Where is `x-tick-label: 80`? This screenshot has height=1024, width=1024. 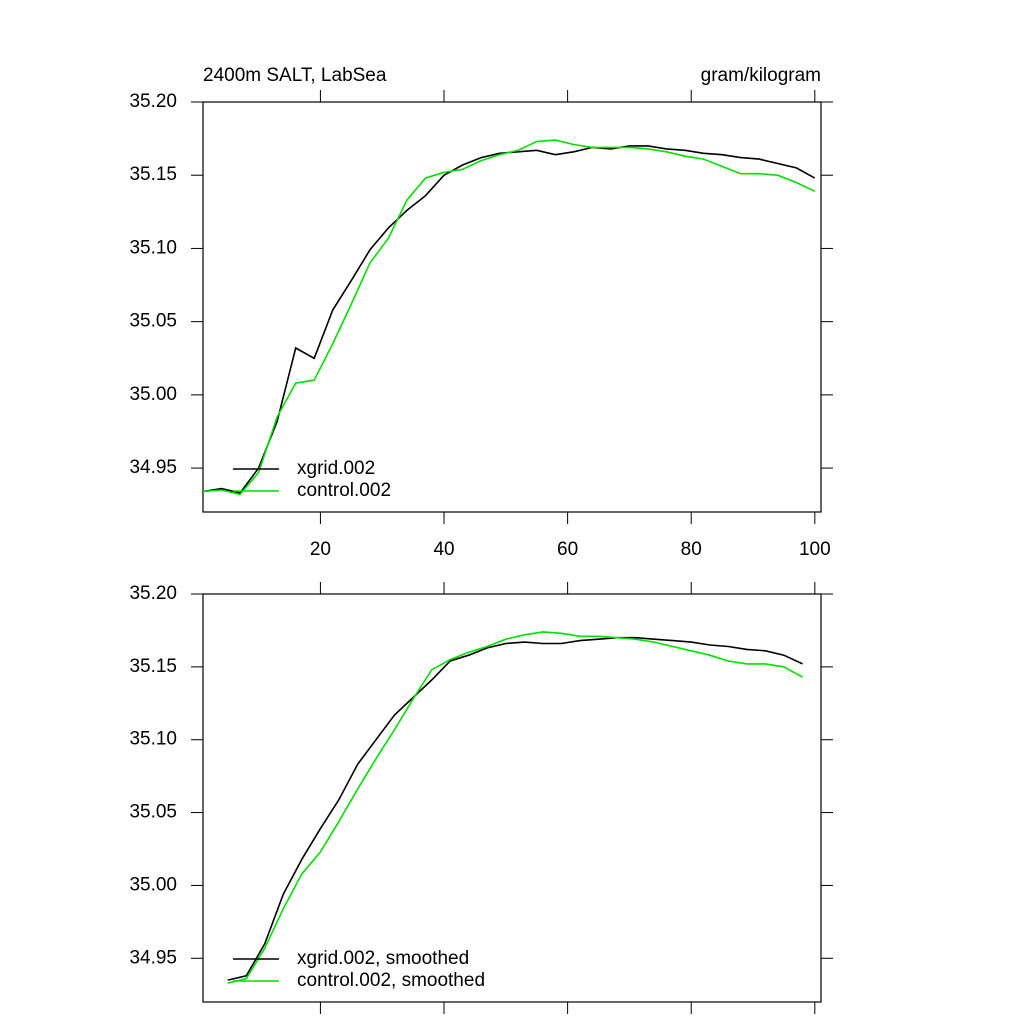
x-tick-label: 80 is located at coordinates (691, 549).